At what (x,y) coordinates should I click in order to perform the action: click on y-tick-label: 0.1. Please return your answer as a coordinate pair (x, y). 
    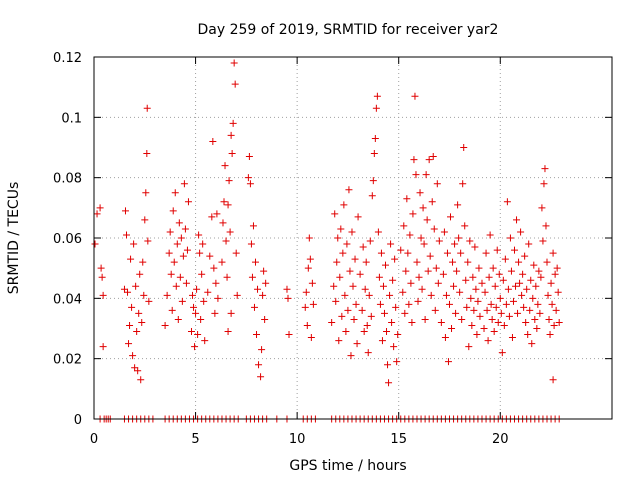
    Looking at the image, I should click on (71, 118).